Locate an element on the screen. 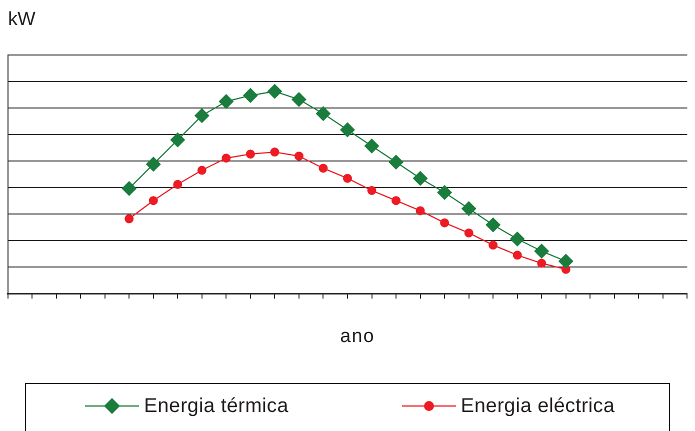 Image resolution: width=695 pixels, height=431 pixels. y-axis-title: kW is located at coordinates (22, 19).